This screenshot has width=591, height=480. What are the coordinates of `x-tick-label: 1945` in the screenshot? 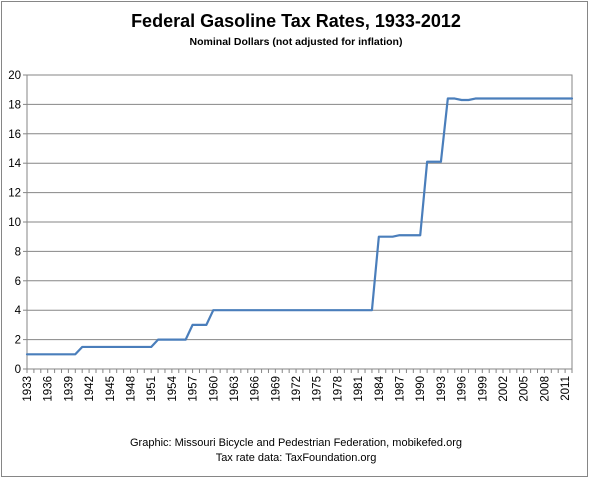 It's located at (111, 389).